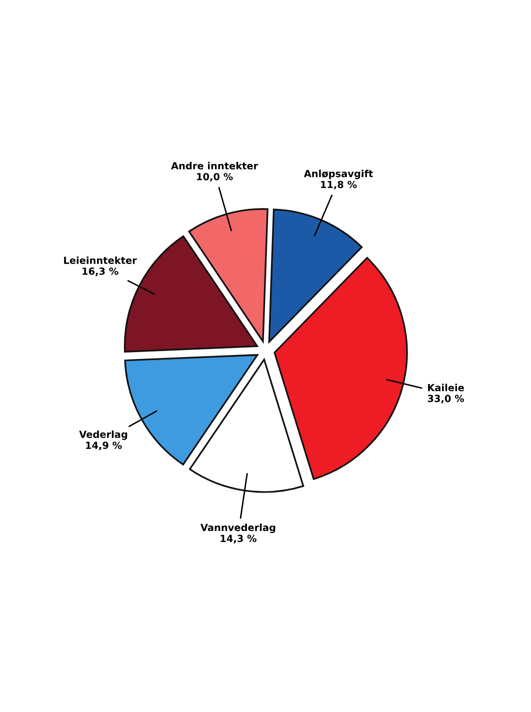 The height and width of the screenshot is (712, 531). Describe the element at coordinates (338, 175) in the screenshot. I see `slice-label: Anløpsavgift` at that location.